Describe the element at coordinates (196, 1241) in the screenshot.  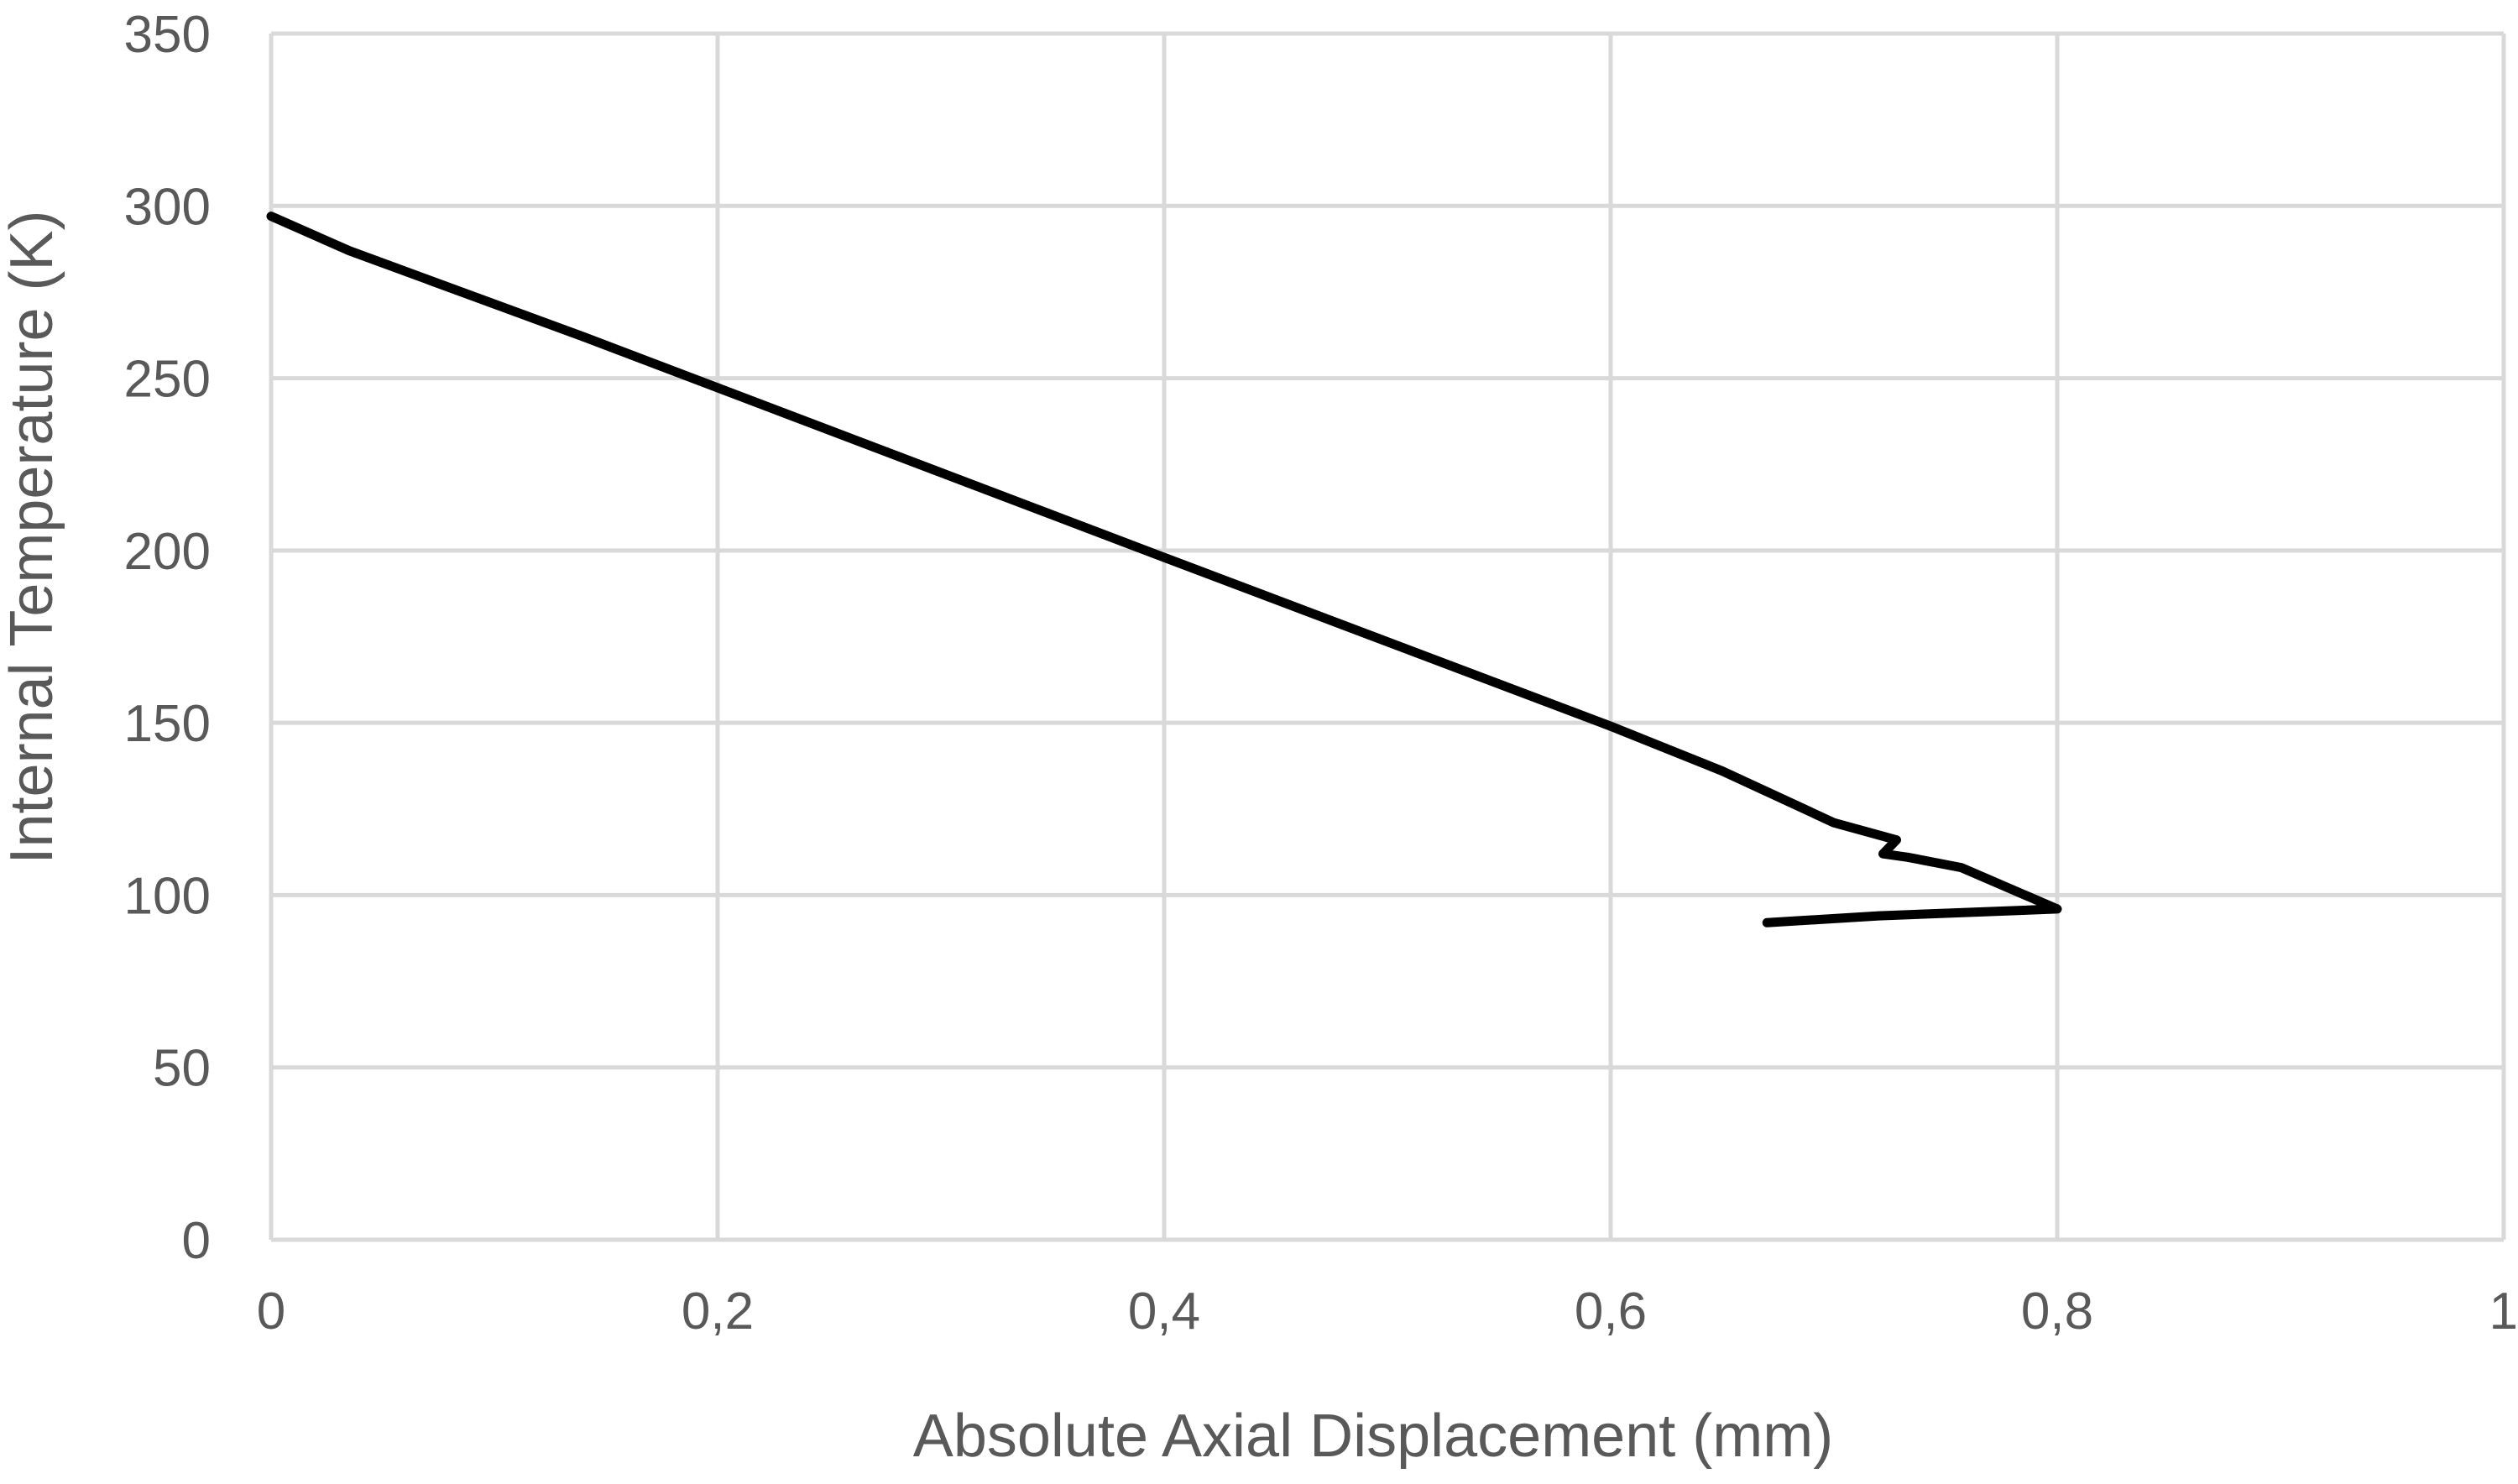
I see `y-tick-label: 0` at that location.